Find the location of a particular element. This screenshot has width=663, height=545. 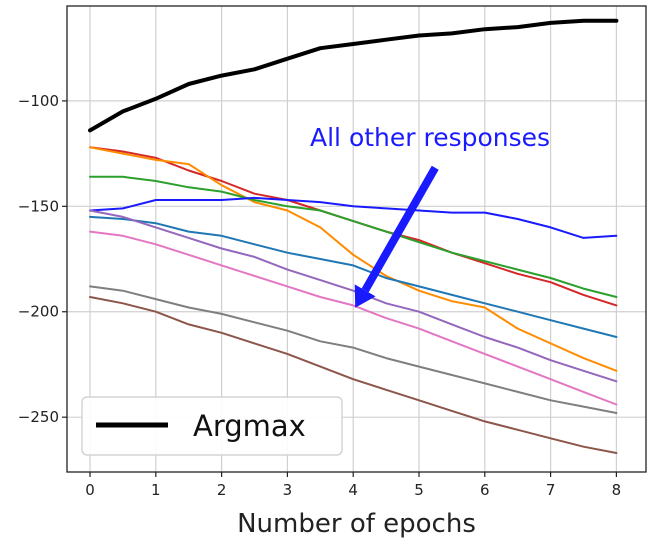

annotation-text: All other responses is located at coordinates (430, 137).